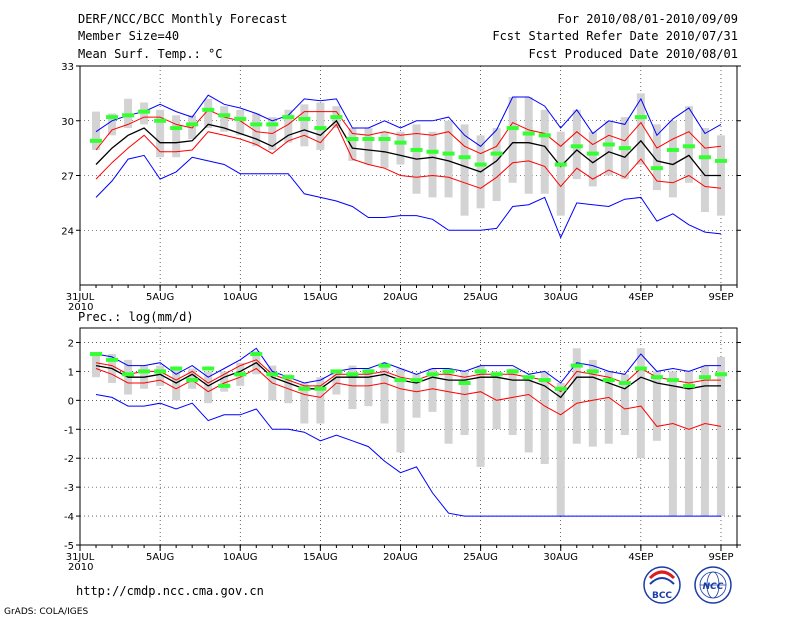 The image size is (800, 618). What do you see at coordinates (128, 36) in the screenshot?
I see `header-member-size: Member Size=40` at bounding box center [128, 36].